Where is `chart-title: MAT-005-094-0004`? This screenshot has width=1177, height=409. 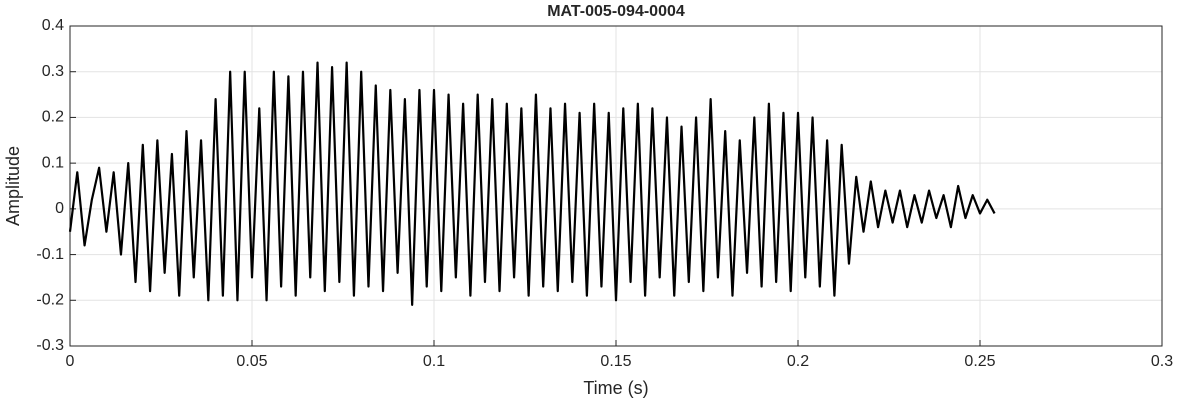
chart-title: MAT-005-094-0004 is located at coordinates (616, 11).